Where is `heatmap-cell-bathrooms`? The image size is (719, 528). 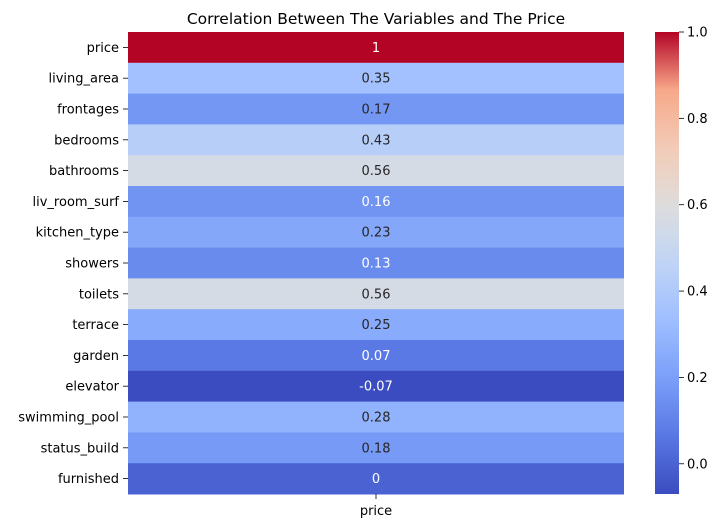 heatmap-cell-bathrooms is located at coordinates (376, 171).